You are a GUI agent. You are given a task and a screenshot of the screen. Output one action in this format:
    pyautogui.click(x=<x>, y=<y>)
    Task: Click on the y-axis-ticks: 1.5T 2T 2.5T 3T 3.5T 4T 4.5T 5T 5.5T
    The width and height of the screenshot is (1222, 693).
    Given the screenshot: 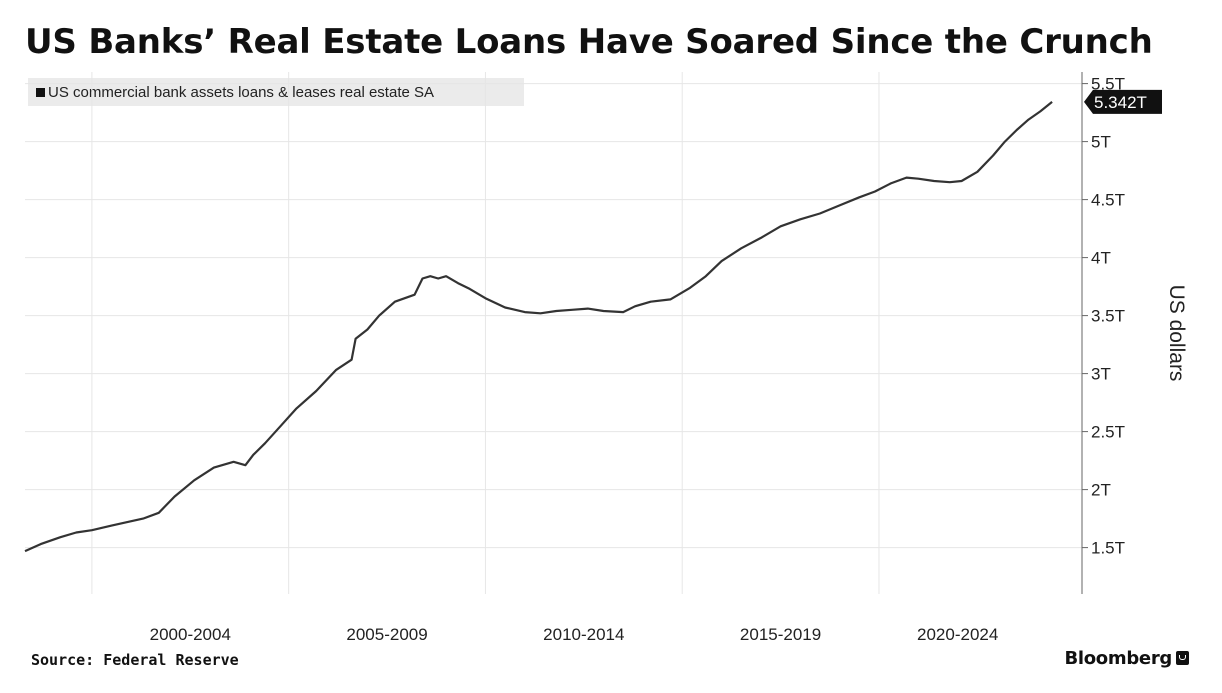 What is the action you would take?
    pyautogui.click(x=1103, y=316)
    